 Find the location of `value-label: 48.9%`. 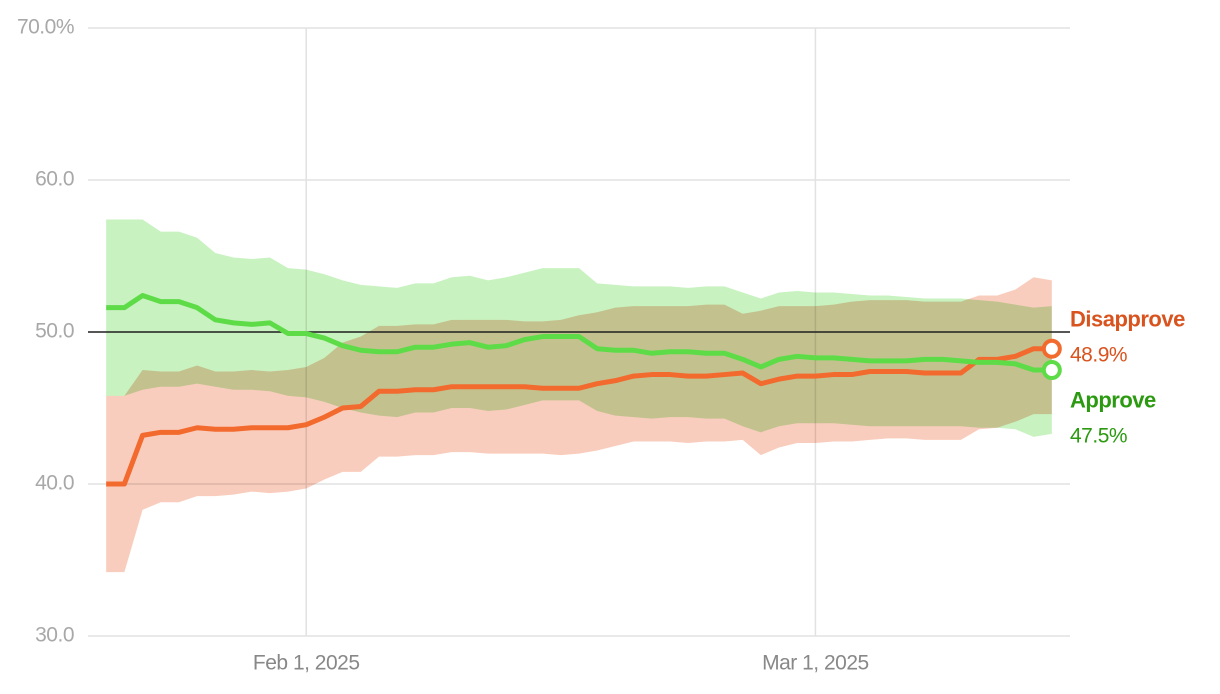

value-label: 48.9% is located at coordinates (1098, 354).